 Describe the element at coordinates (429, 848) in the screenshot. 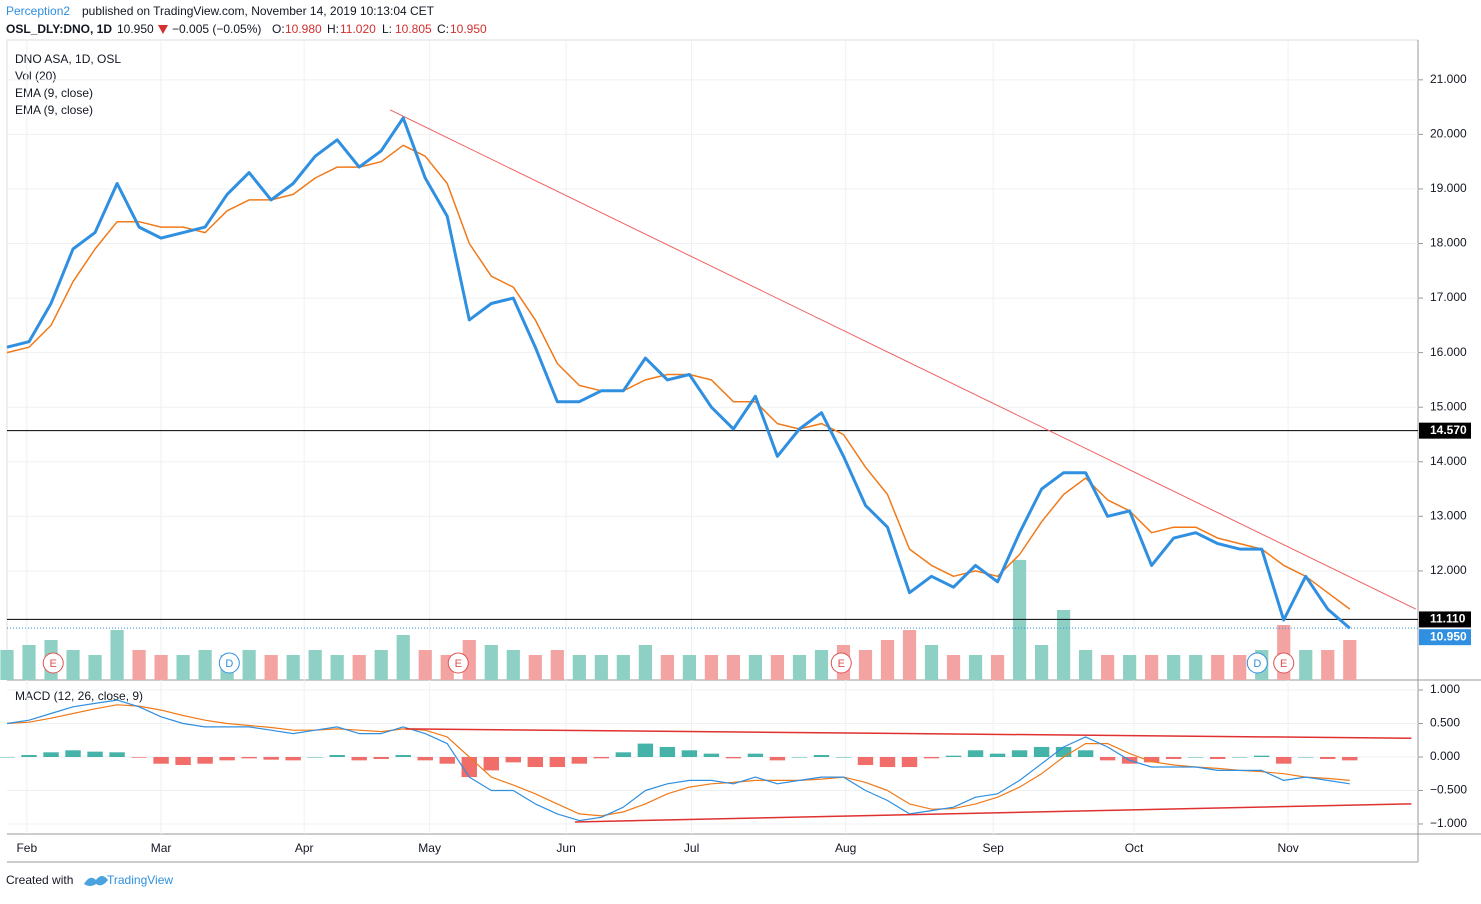

I see `x-tick-label: May` at that location.